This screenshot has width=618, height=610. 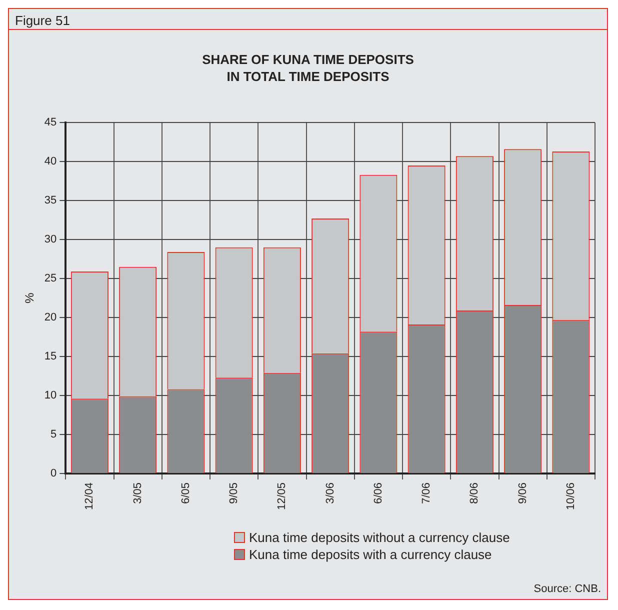 What do you see at coordinates (474, 493) in the screenshot?
I see `x-tick-label: 8/06` at bounding box center [474, 493].